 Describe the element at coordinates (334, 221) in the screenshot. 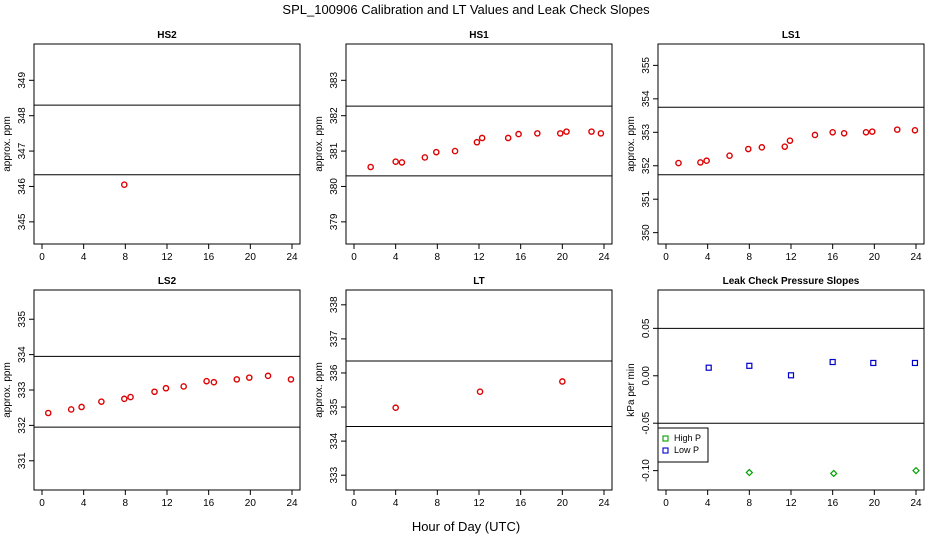

I see `y-tick-label: 379` at that location.